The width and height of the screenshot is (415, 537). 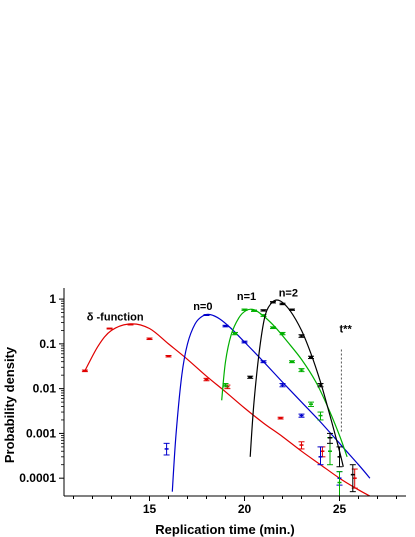 I want to click on x-axis-label: Replication time (min.), so click(x=224, y=529).